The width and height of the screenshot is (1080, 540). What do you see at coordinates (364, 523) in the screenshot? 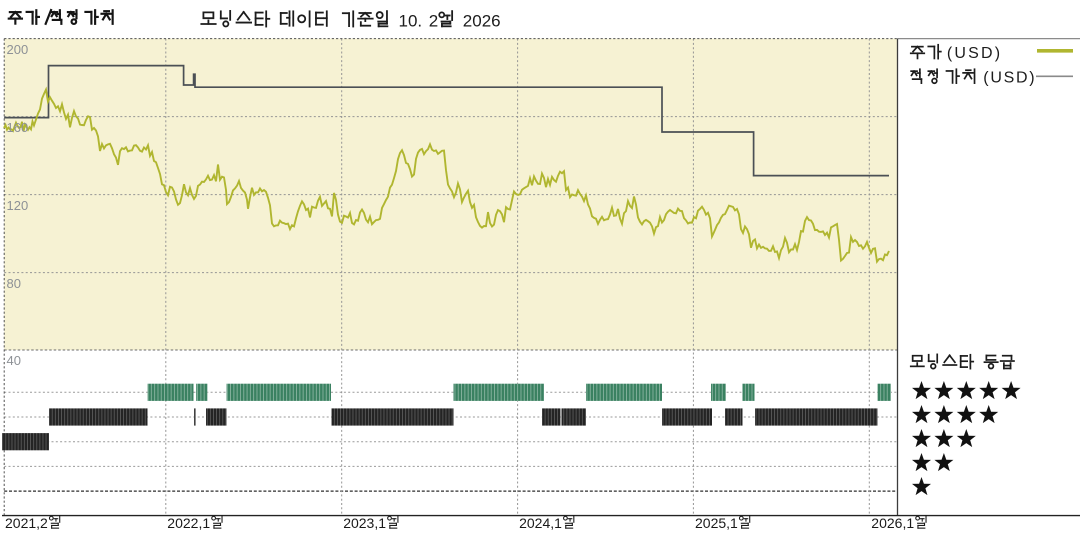
I see `svg-text: 2023,1` at bounding box center [364, 523].